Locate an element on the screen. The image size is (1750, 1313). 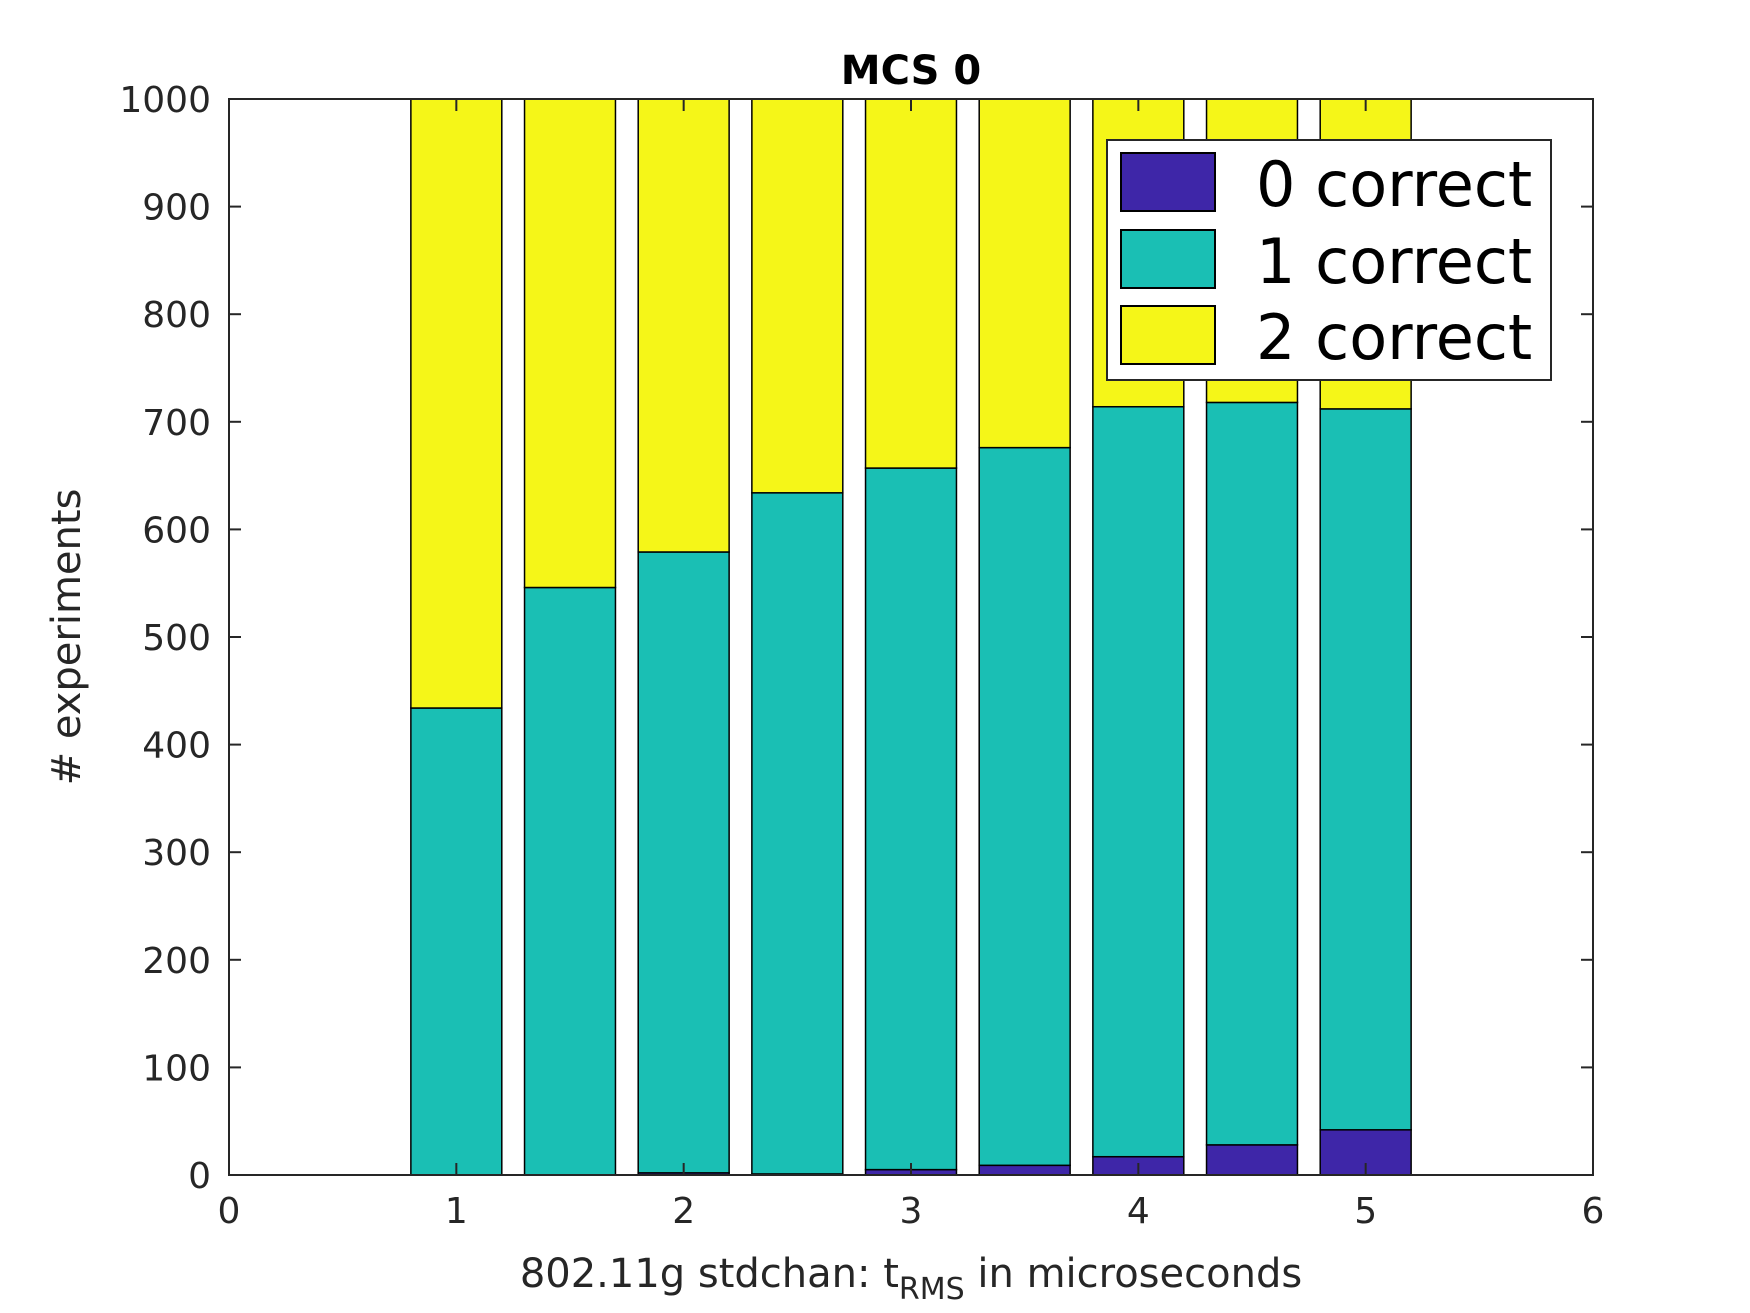
legend-swatch-1-correct is located at coordinates (1168, 259).